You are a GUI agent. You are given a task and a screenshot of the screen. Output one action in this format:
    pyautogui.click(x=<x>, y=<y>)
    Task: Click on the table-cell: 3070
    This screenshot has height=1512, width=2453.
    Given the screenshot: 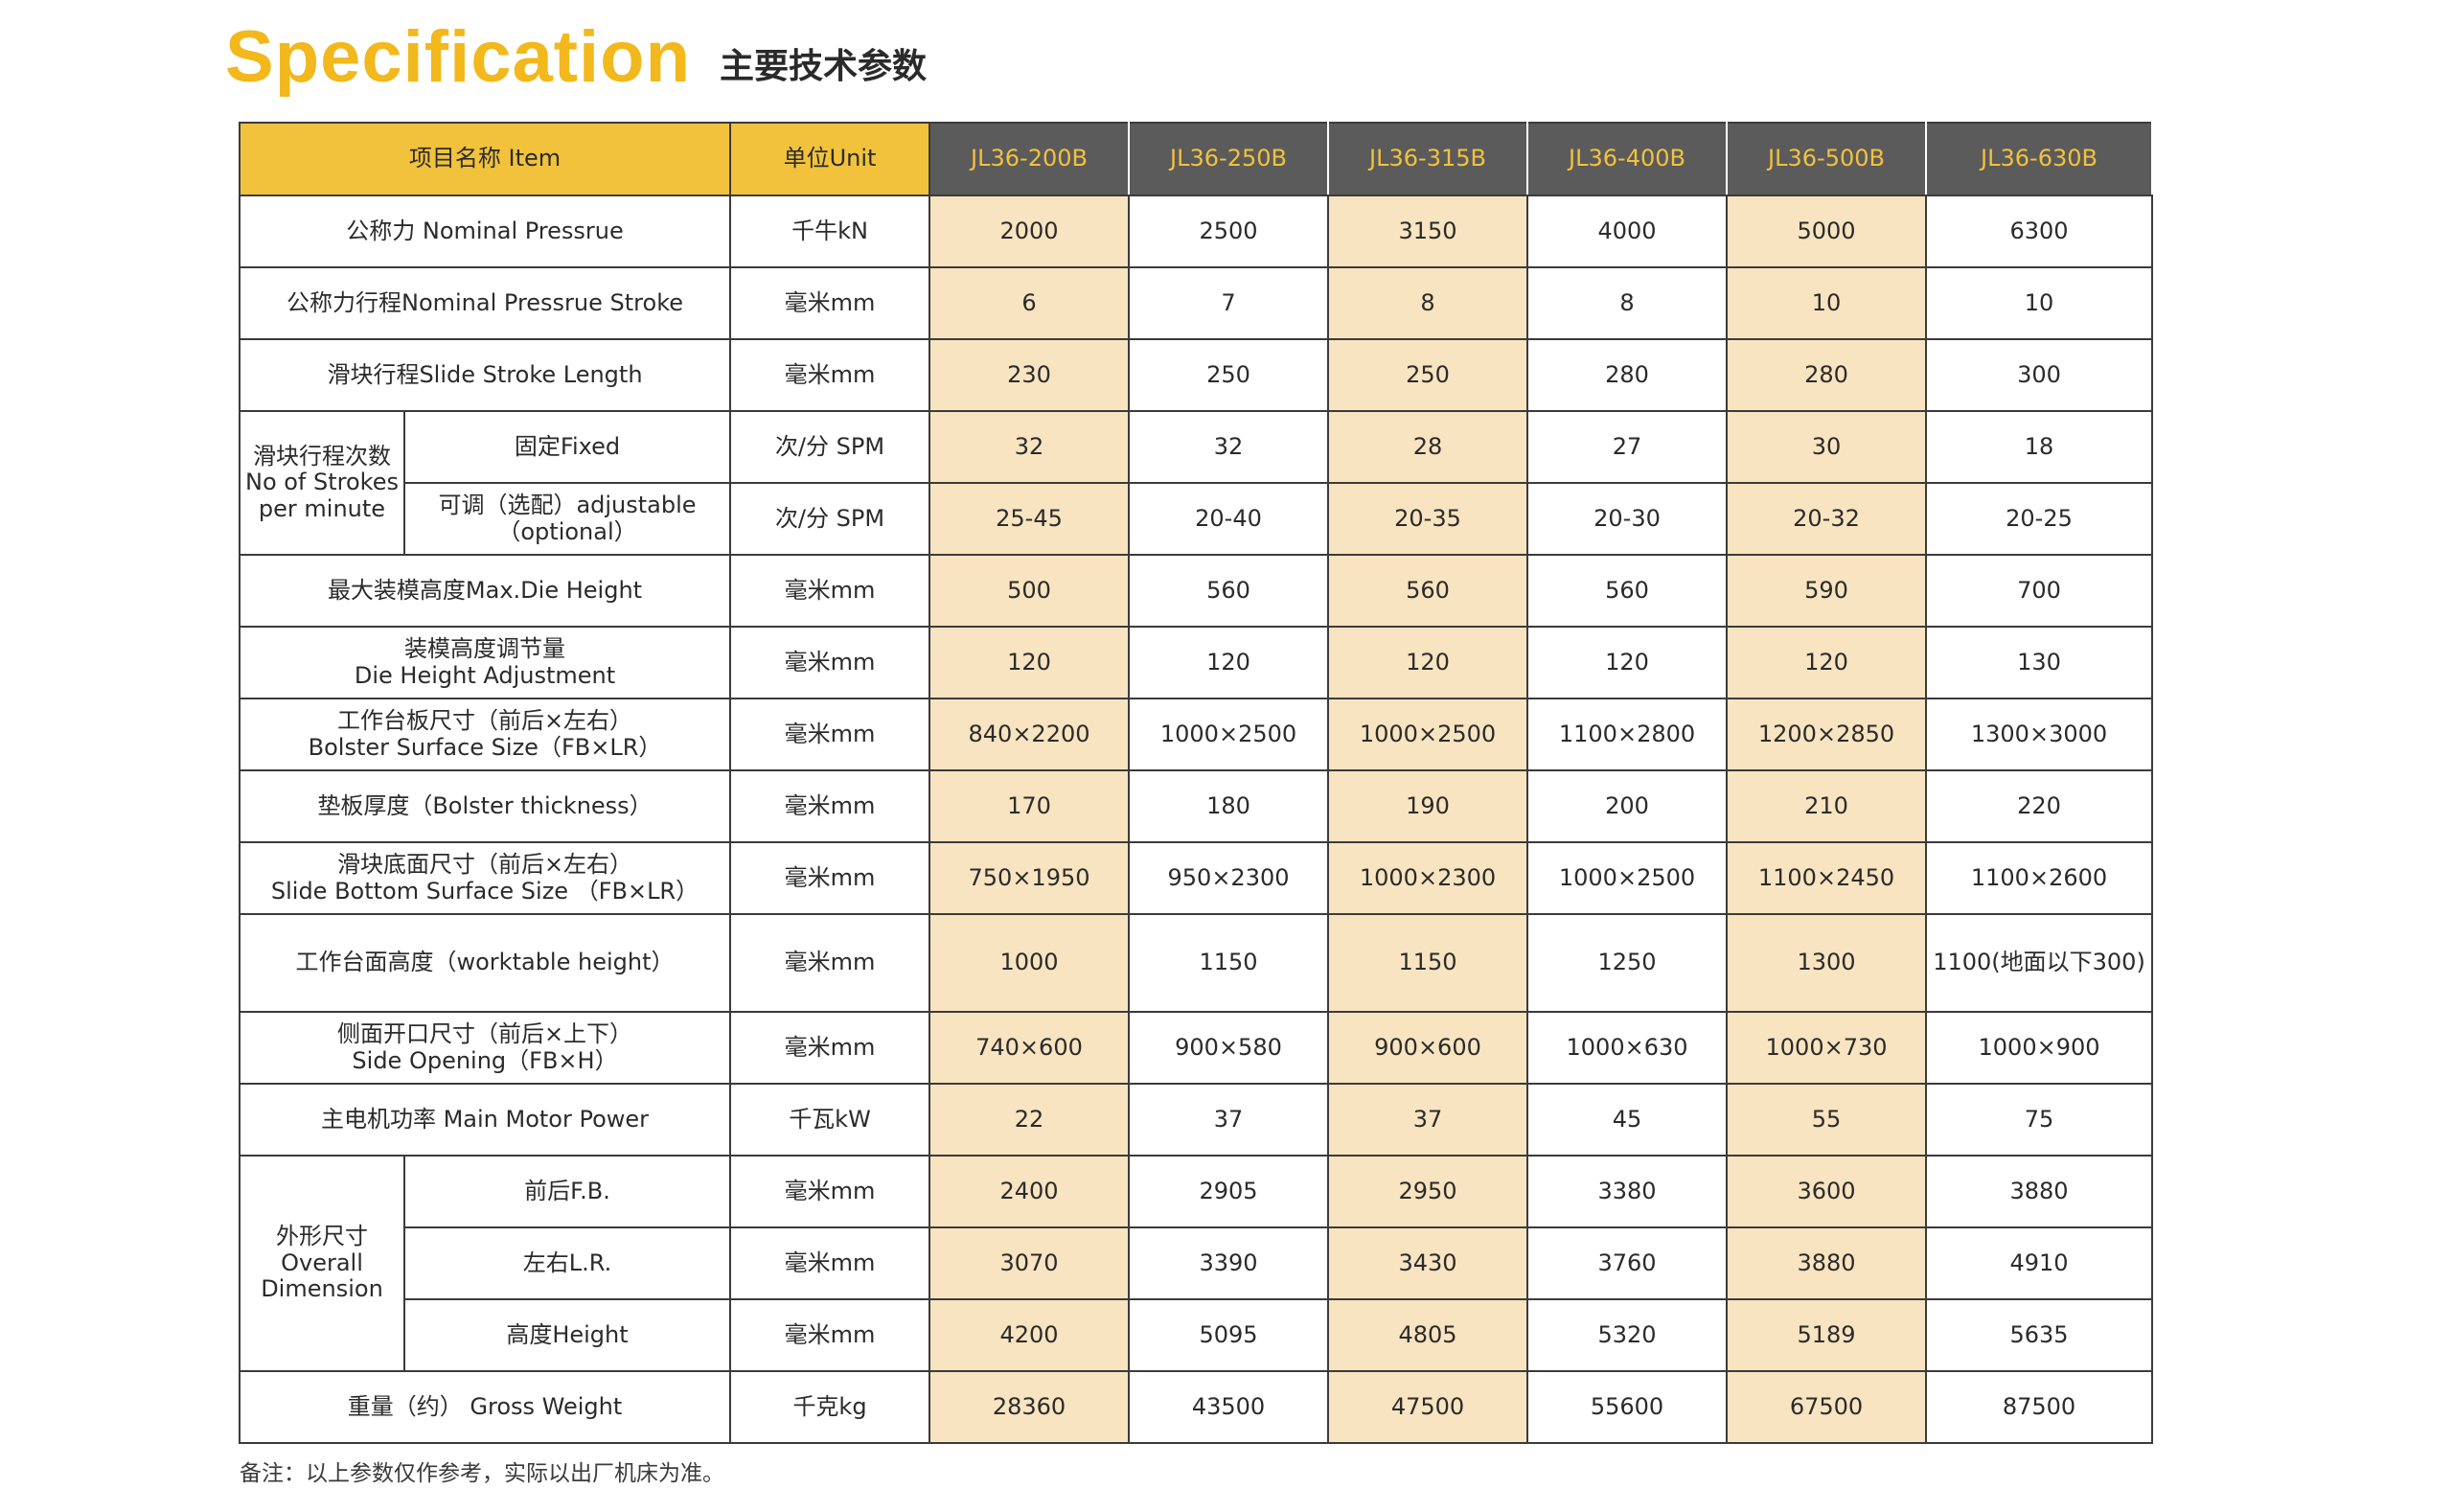 What is the action you would take?
    pyautogui.click(x=1030, y=1263)
    